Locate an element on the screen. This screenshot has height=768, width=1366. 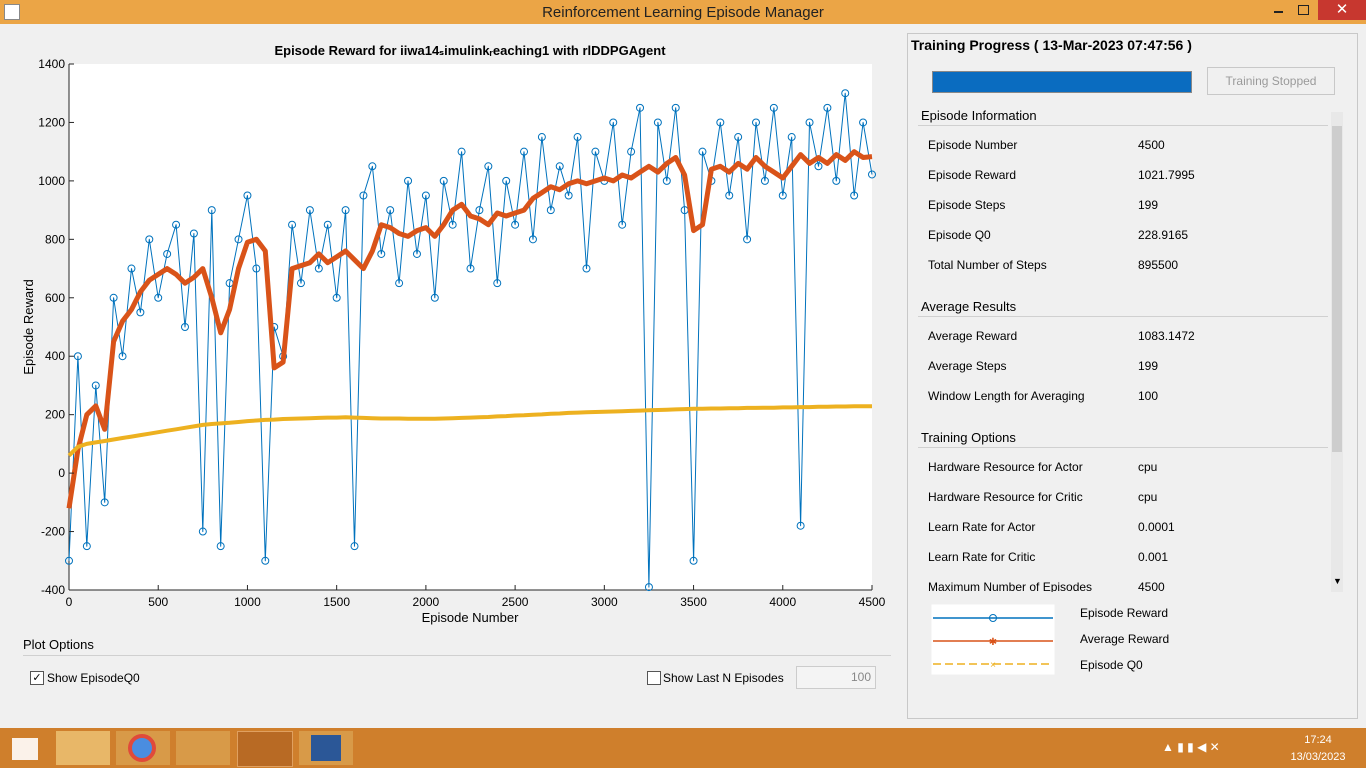
word-icon is located at coordinates (326, 748).